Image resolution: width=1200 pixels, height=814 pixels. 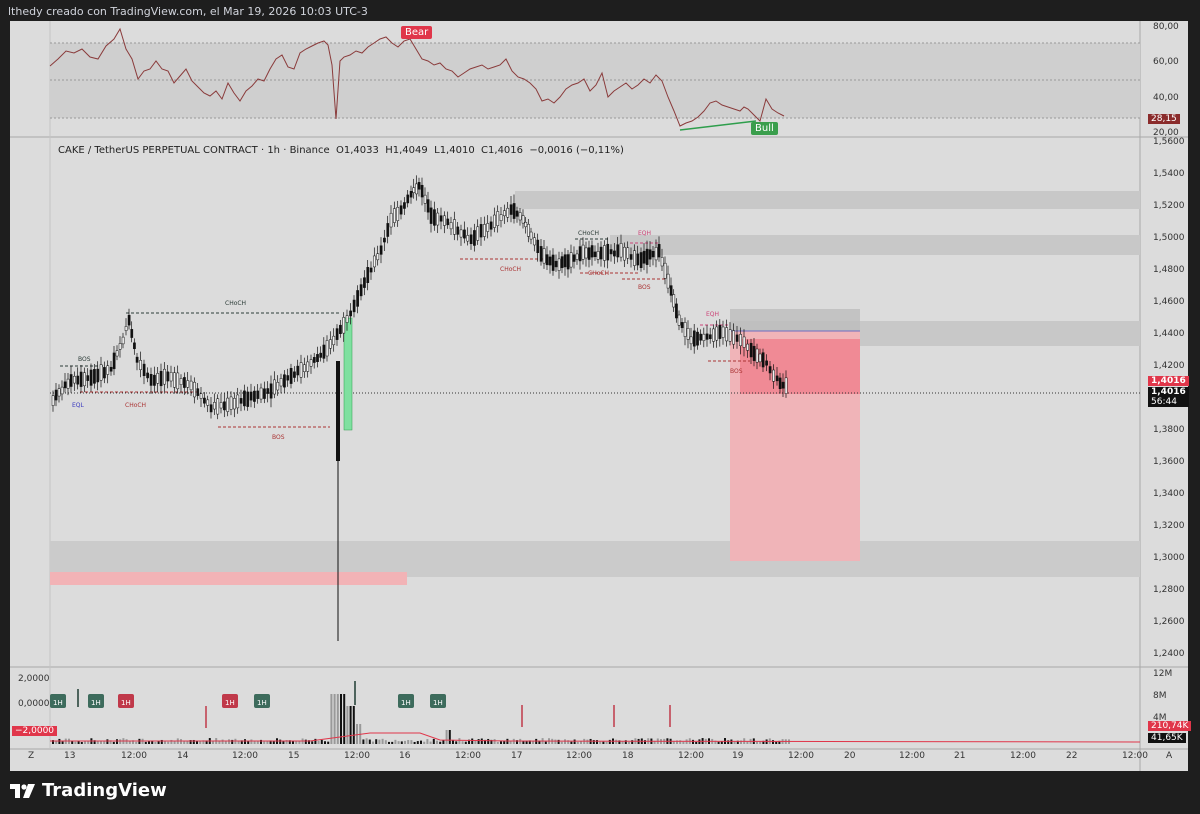 What do you see at coordinates (850, 756) in the screenshot?
I see `time-tick: 20` at bounding box center [850, 756].